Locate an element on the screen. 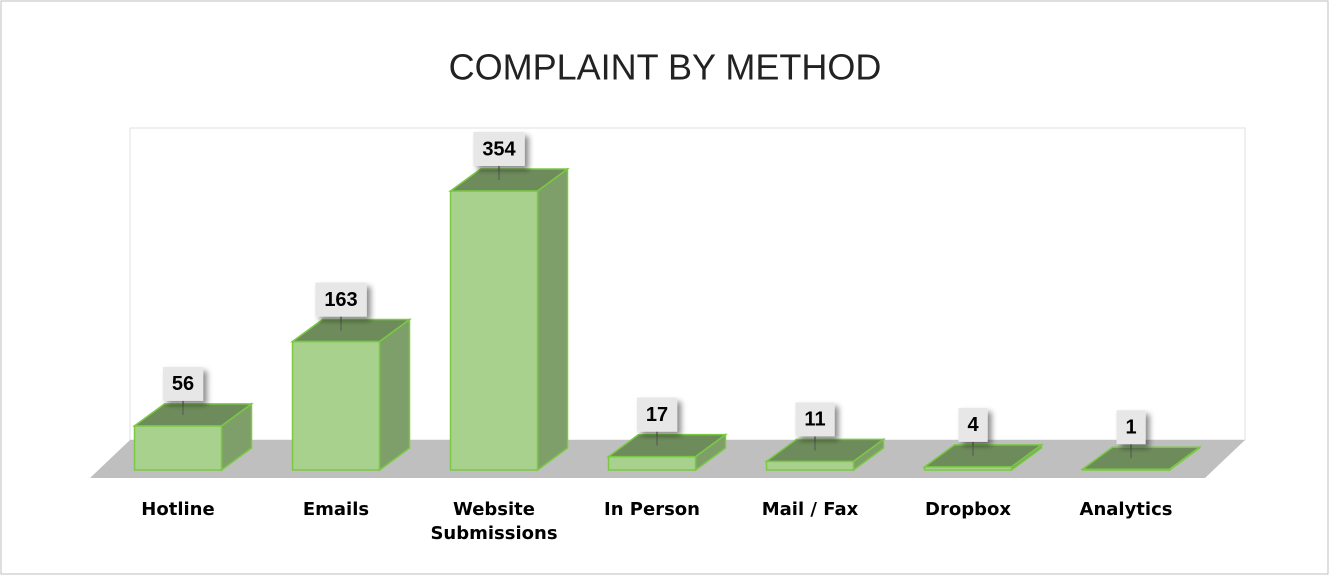 This screenshot has height=576, width=1330. x-tick-label: Hotline is located at coordinates (178, 509).